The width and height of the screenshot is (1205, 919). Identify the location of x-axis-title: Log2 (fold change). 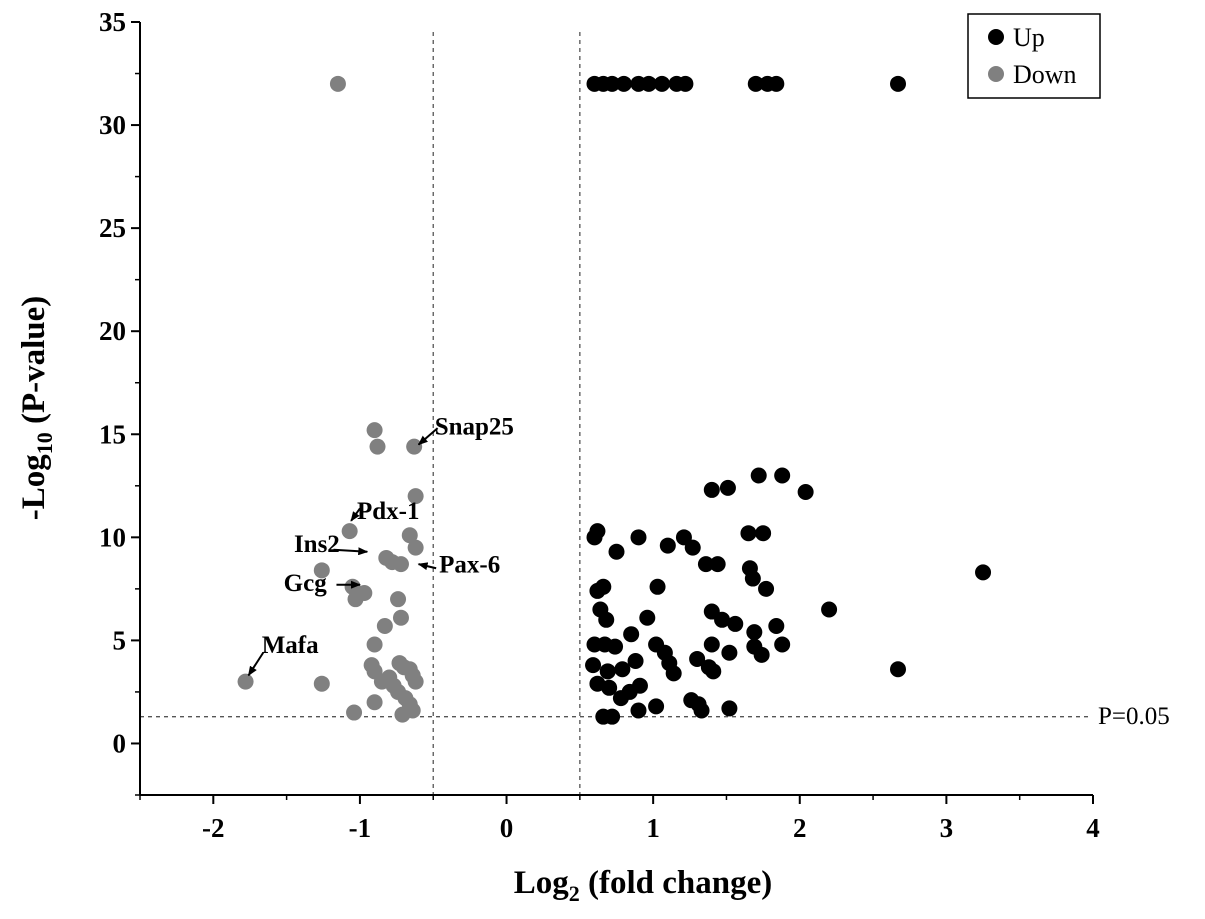
(643, 885).